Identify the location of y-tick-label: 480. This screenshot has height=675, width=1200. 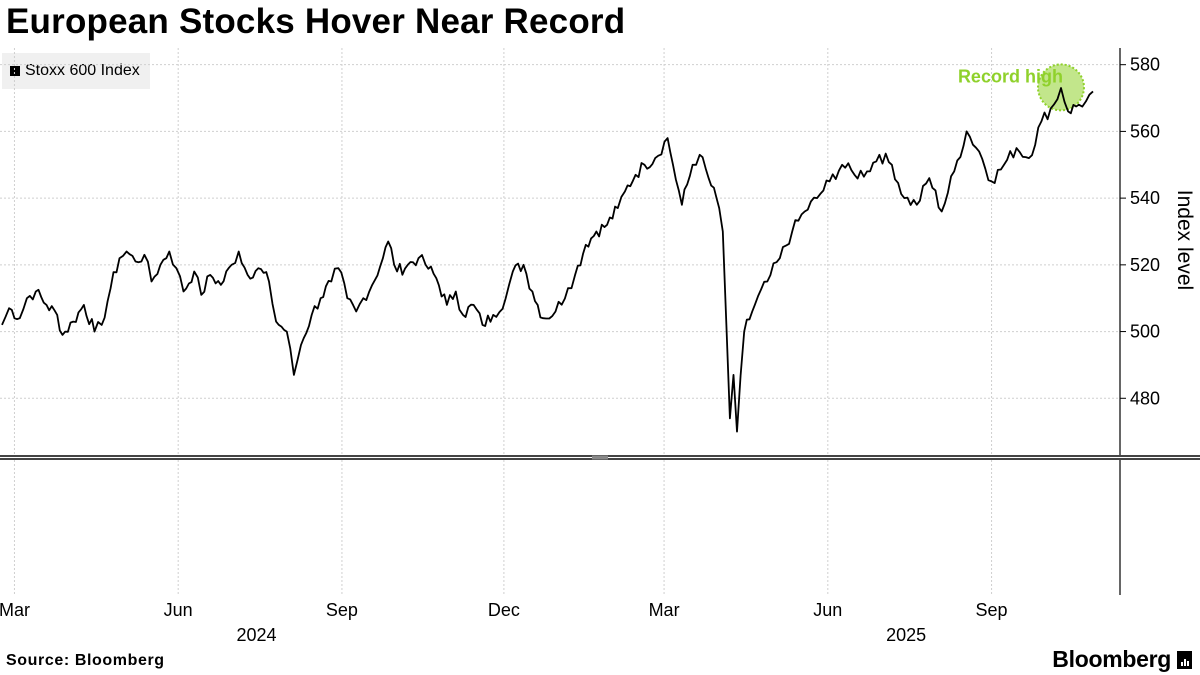
(1145, 398).